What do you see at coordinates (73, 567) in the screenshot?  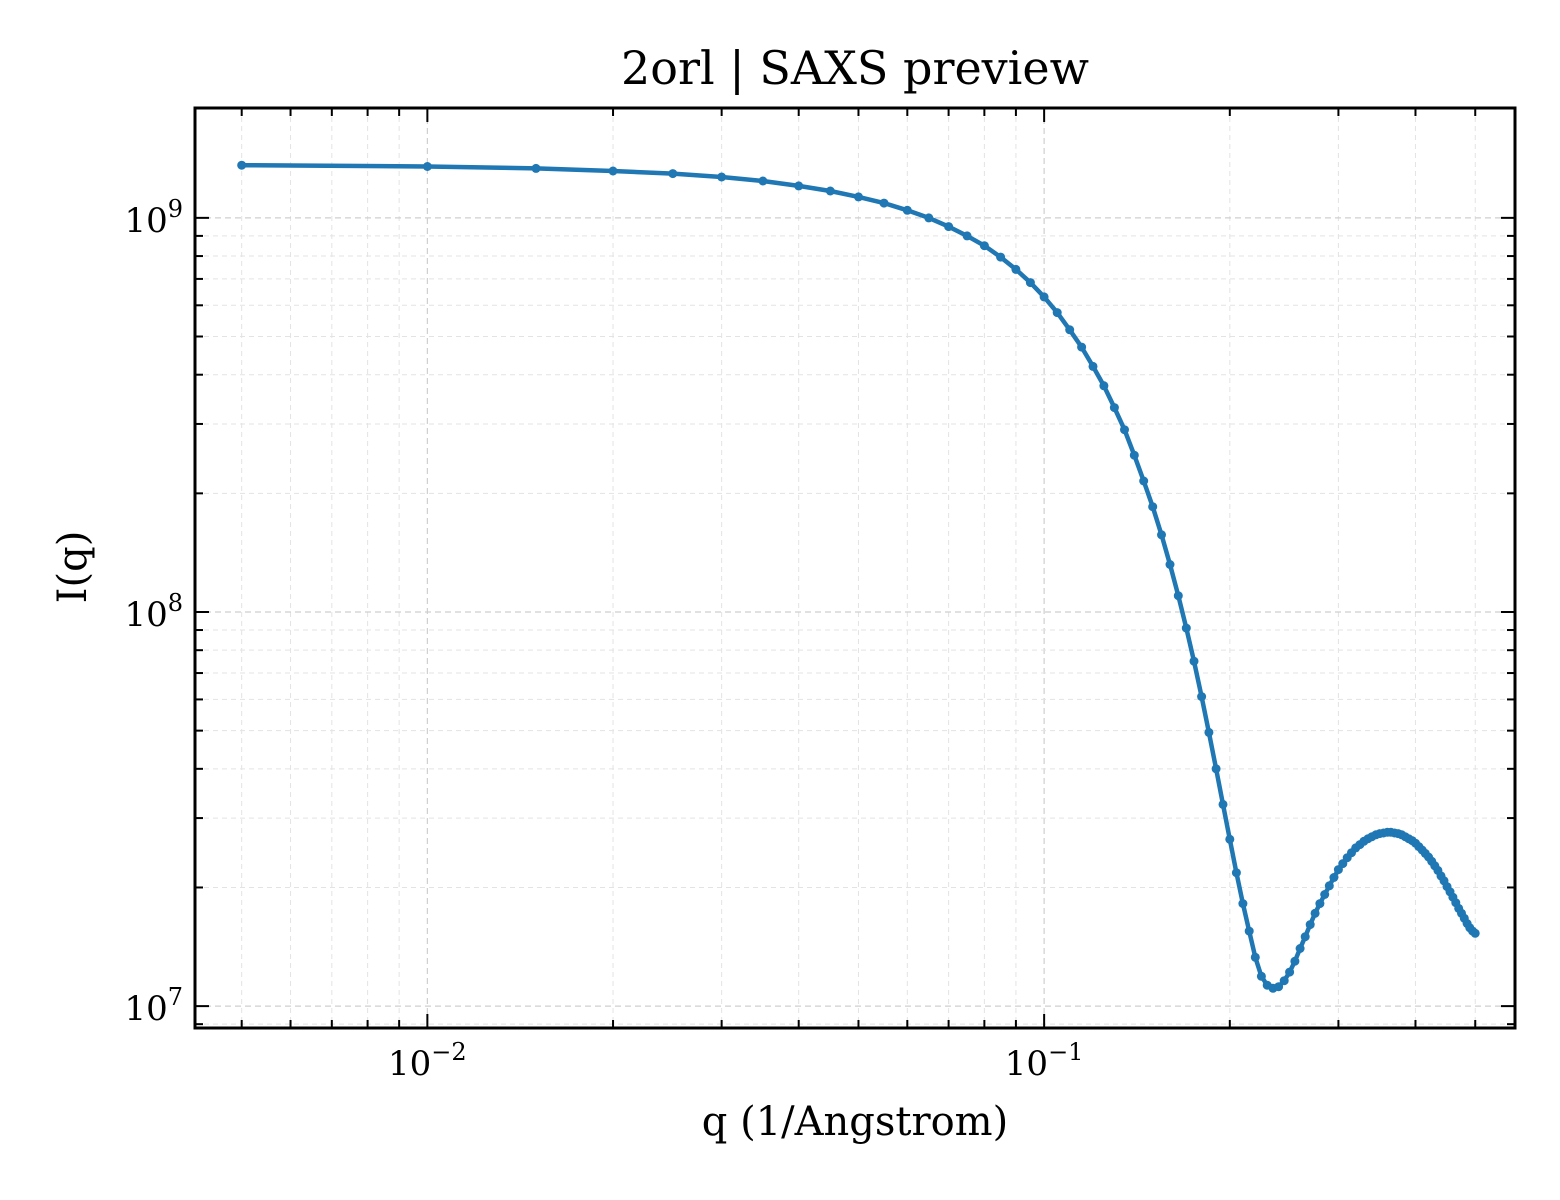 I see `y-axis-label: I(q)` at bounding box center [73, 567].